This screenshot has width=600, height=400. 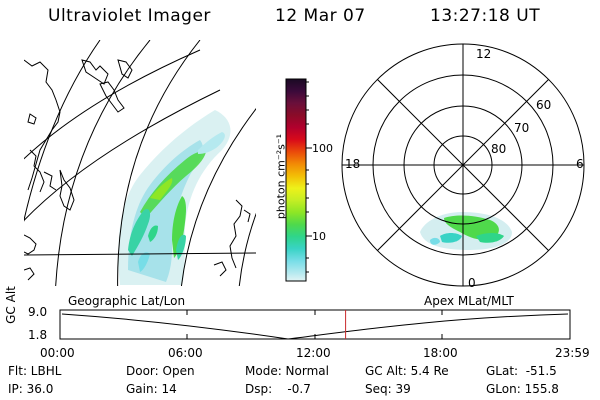 I want to click on time-label: 13:27:18 UT, so click(x=485, y=16).